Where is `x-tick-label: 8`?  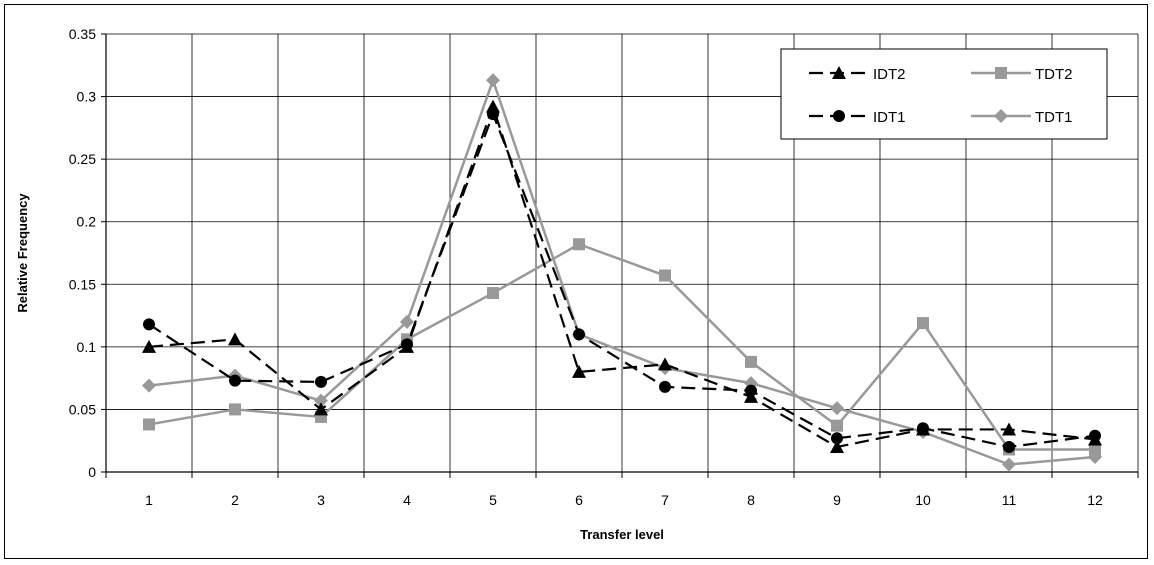 x-tick-label: 8 is located at coordinates (751, 500).